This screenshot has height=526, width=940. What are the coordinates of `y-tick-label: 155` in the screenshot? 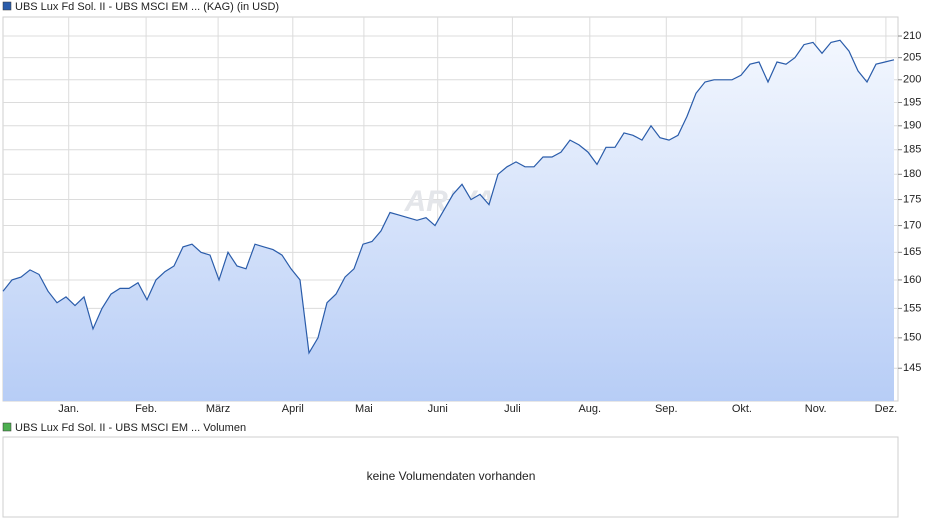 It's located at (912, 308).